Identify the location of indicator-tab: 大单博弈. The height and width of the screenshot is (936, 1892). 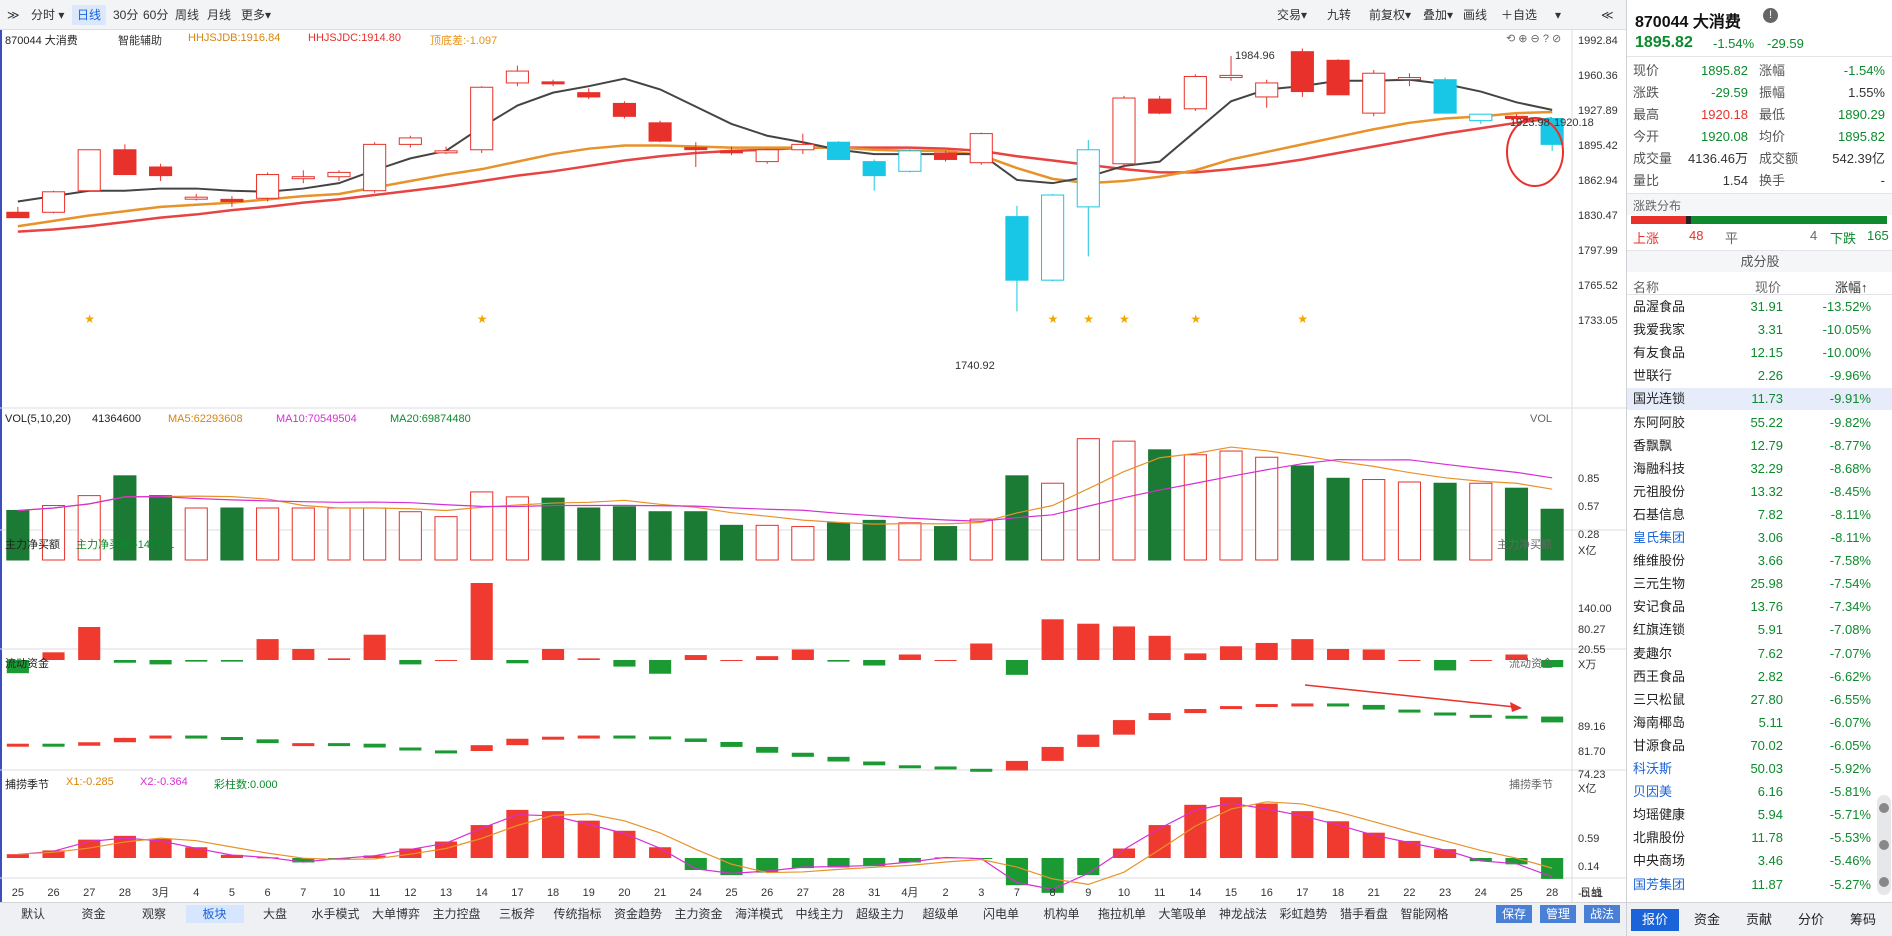
(395, 914).